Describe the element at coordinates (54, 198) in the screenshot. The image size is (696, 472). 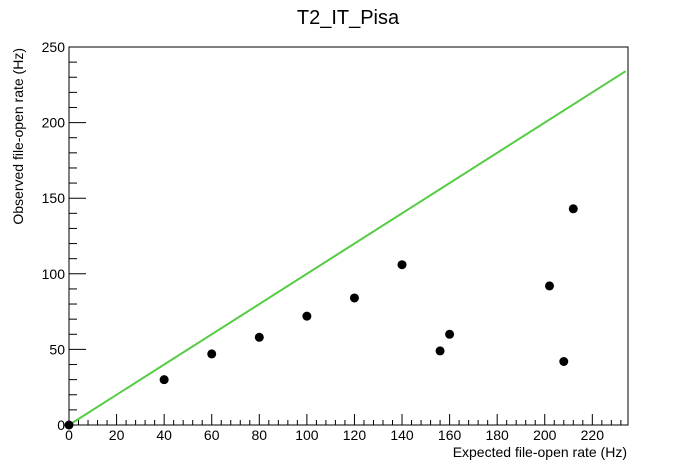
I see `y-tick-label: 150` at that location.